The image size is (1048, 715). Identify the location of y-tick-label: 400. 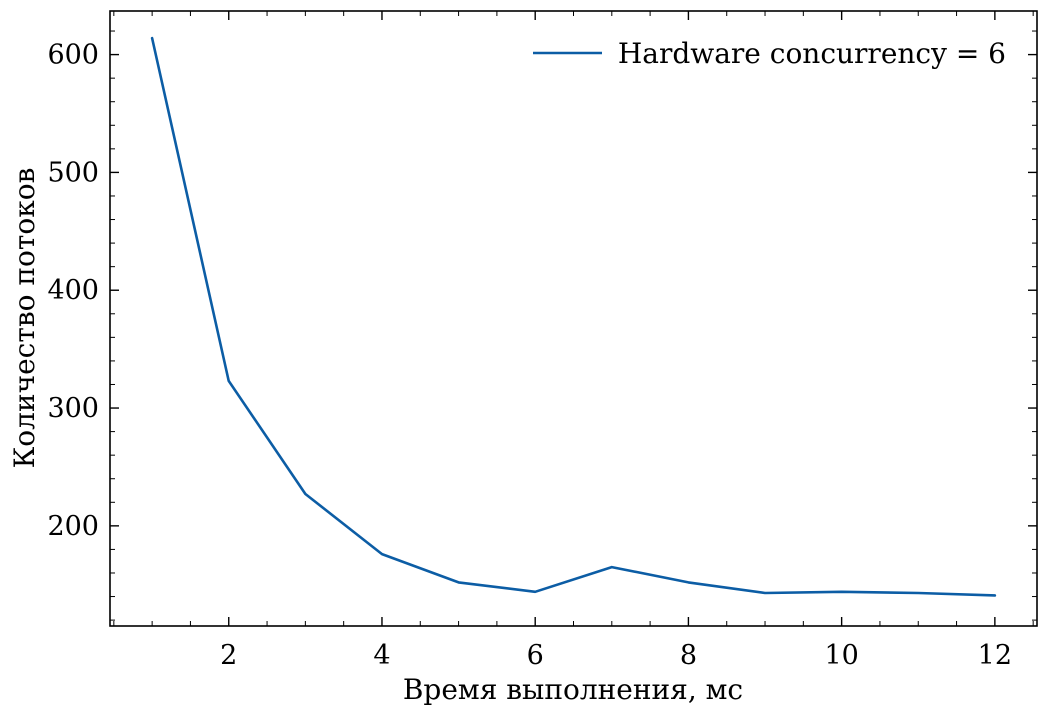
(73, 290).